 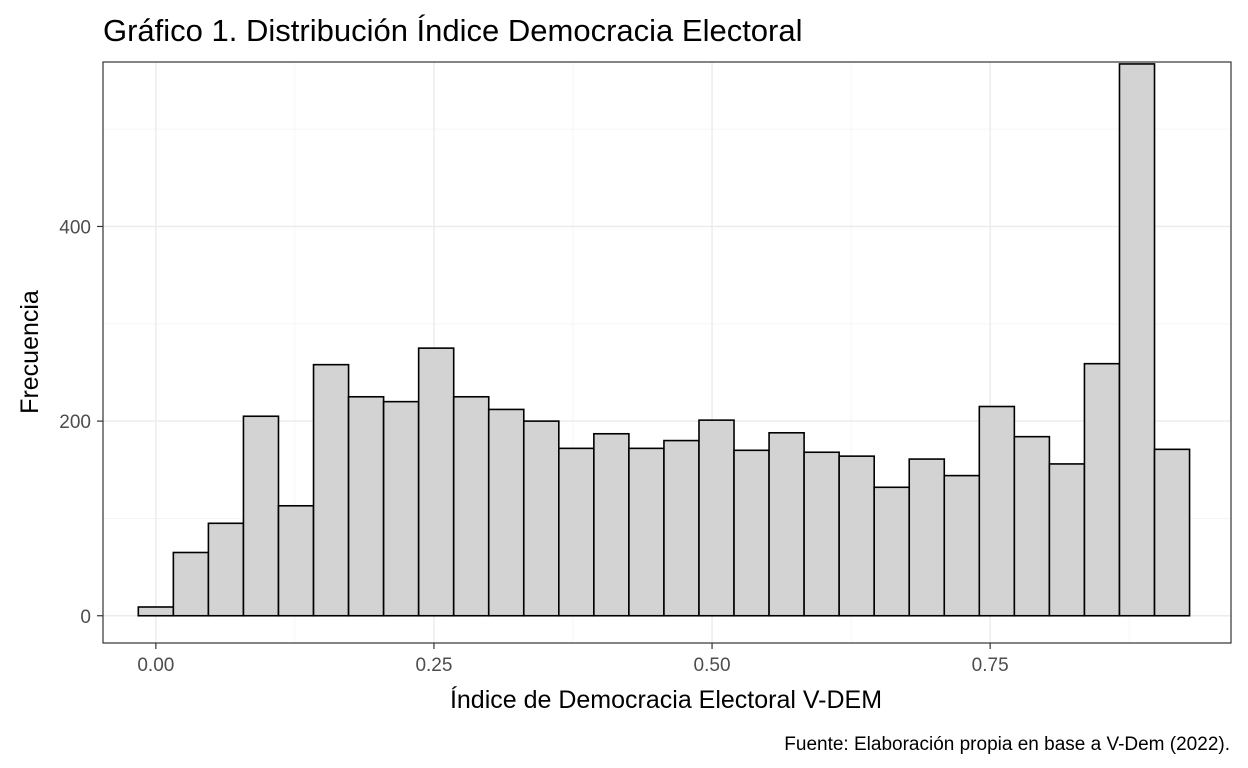 What do you see at coordinates (75, 422) in the screenshot?
I see `y-tick-label: 200` at bounding box center [75, 422].